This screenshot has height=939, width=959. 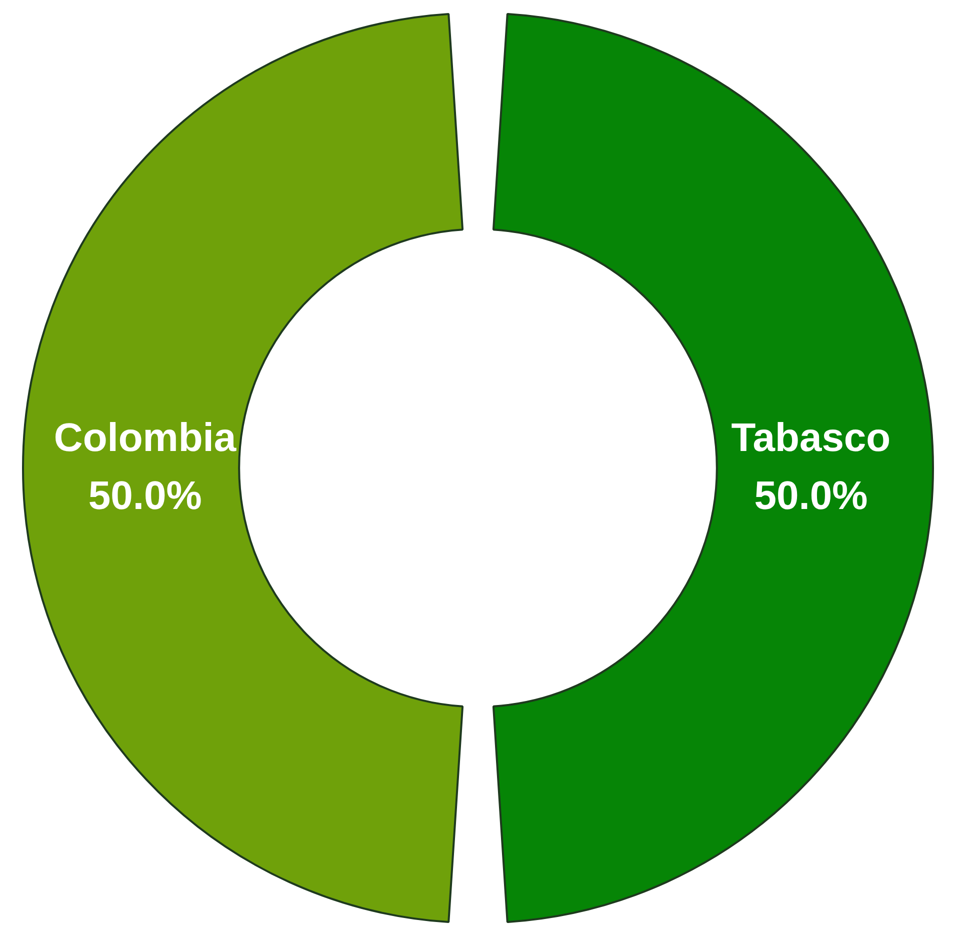 What do you see at coordinates (145, 438) in the screenshot?
I see `slice-label: Colombia` at bounding box center [145, 438].